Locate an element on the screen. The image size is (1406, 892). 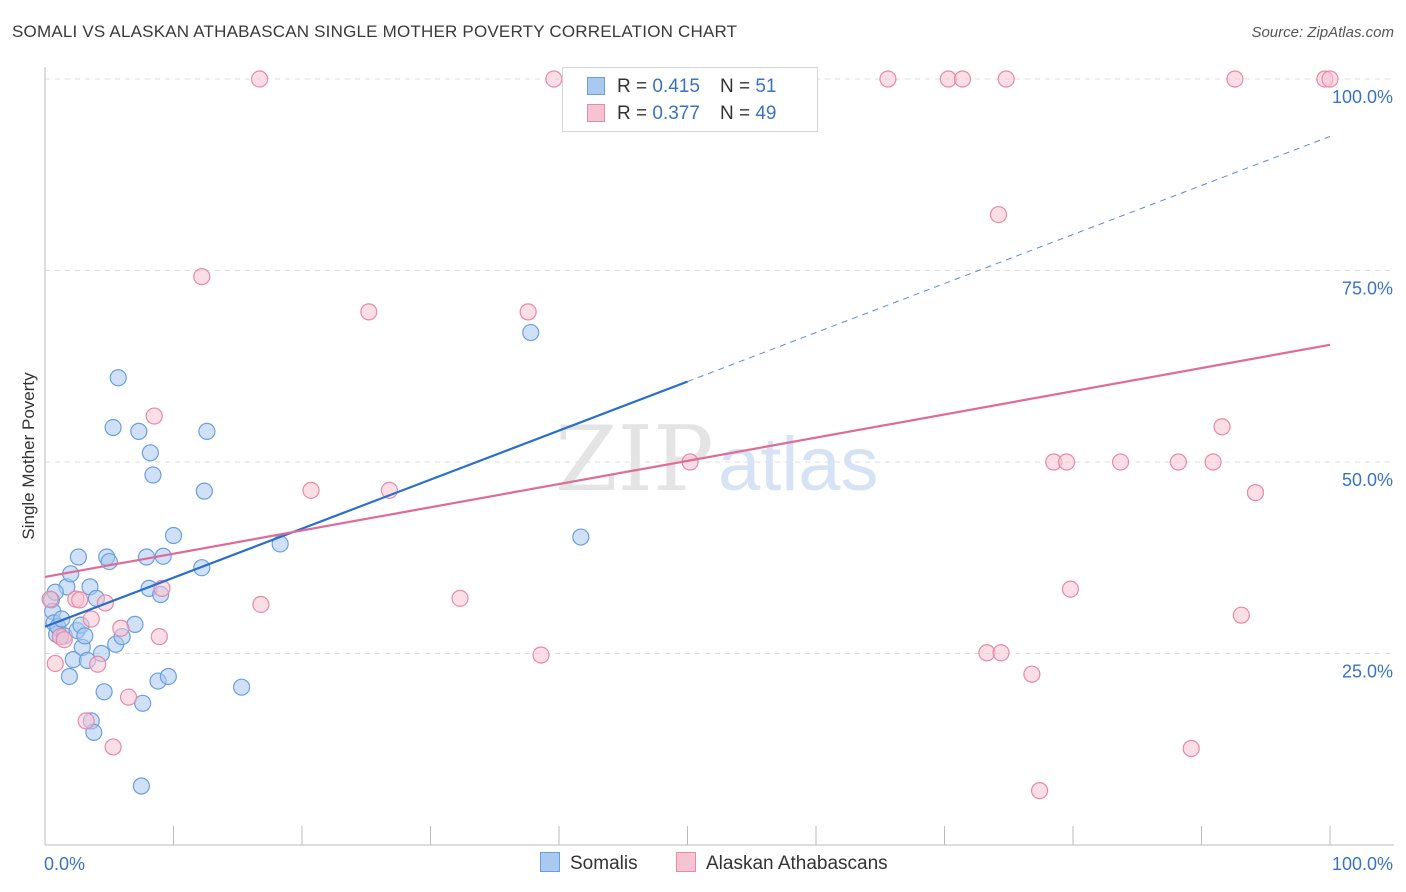
x-tick-label: 0.0% is located at coordinates (64, 864).